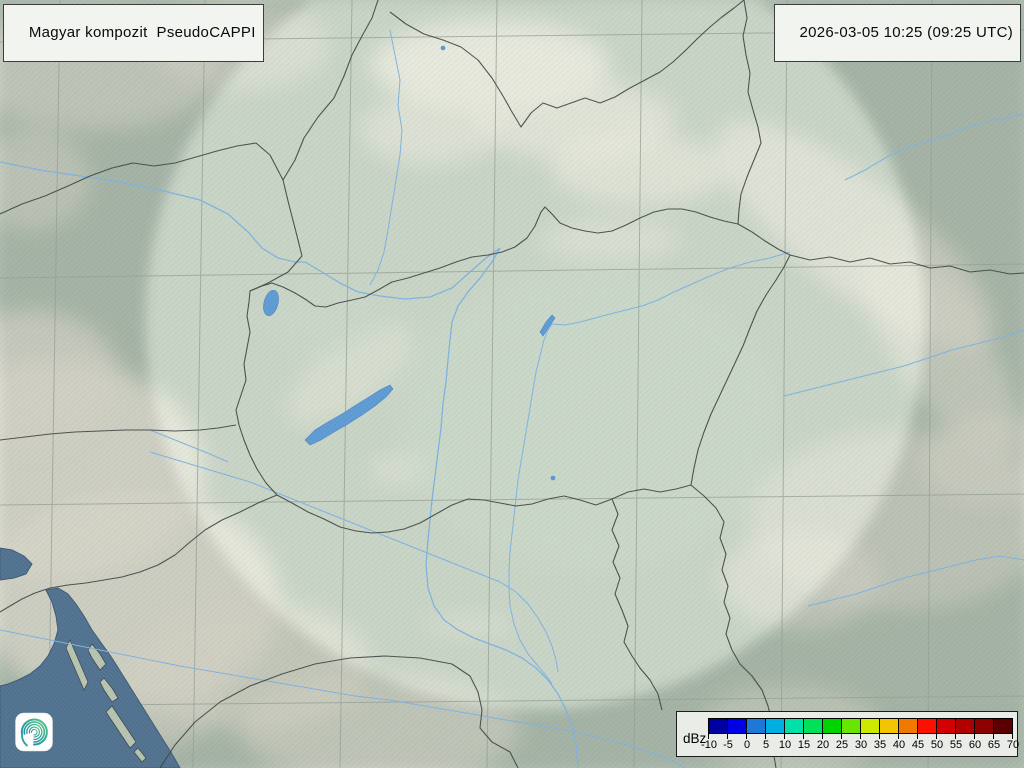 The image size is (1024, 768). What do you see at coordinates (747, 745) in the screenshot?
I see `legend-tick-label: 0` at bounding box center [747, 745].